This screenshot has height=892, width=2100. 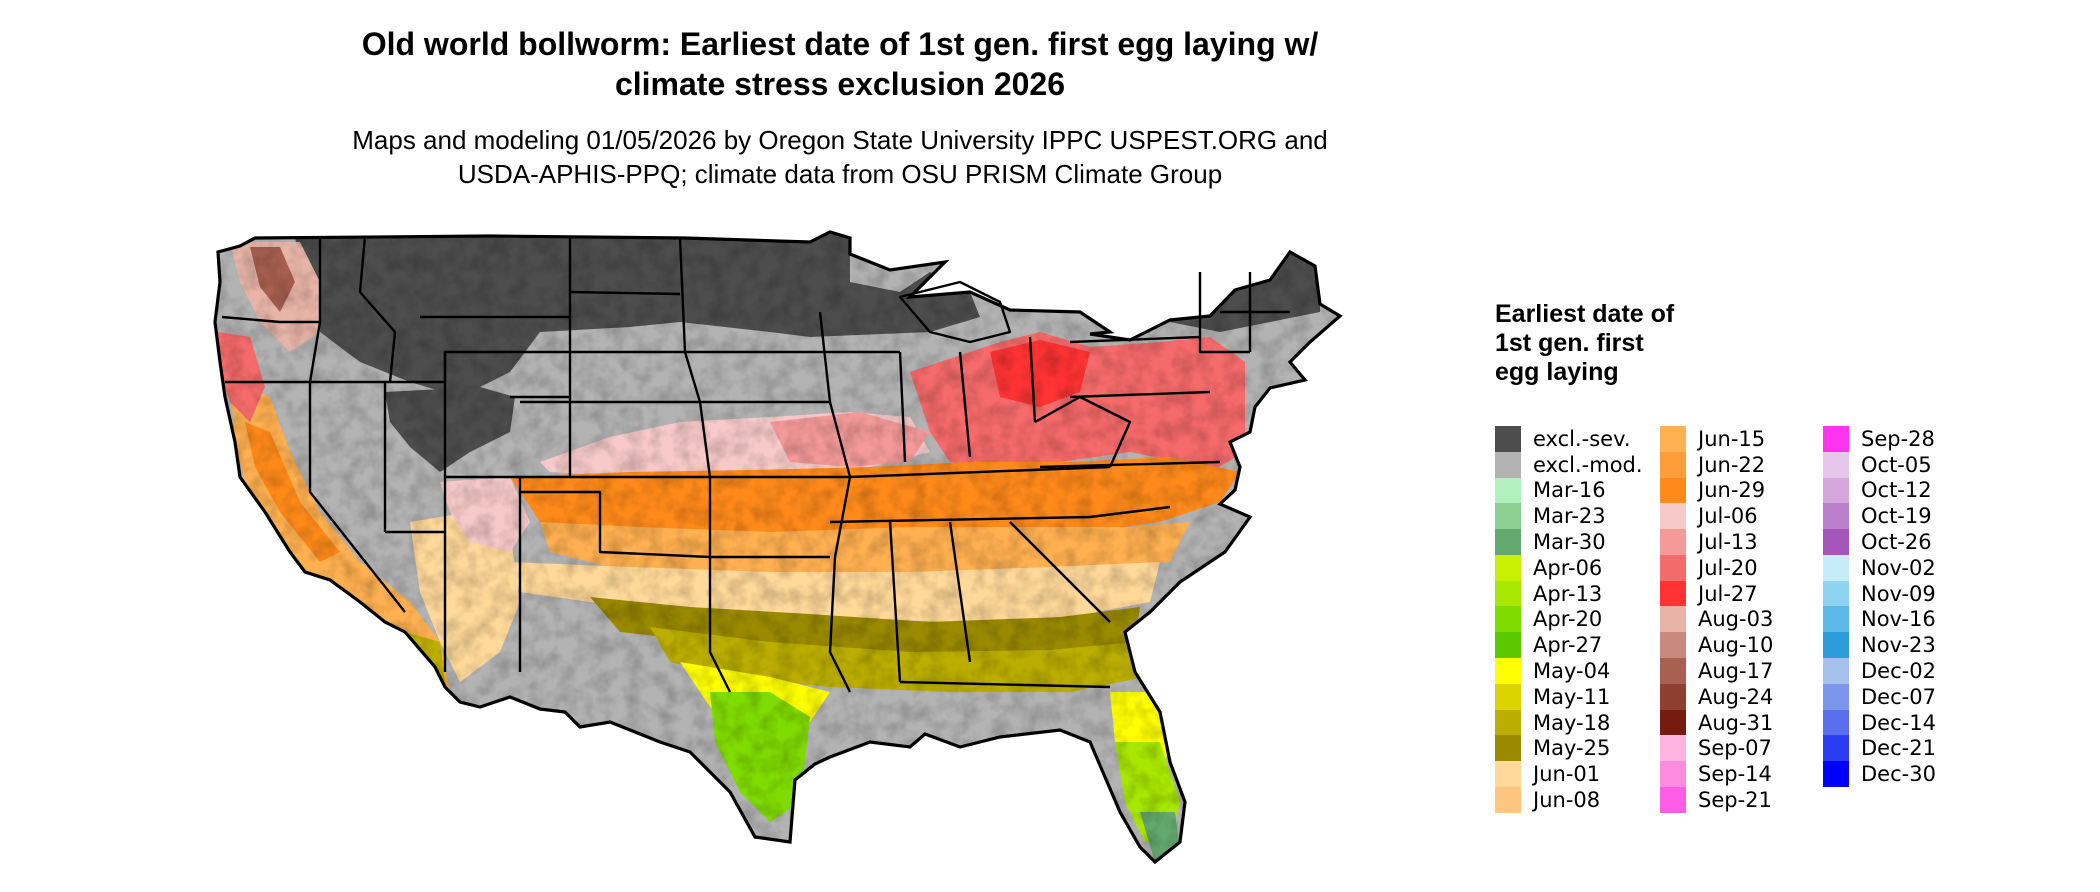 I want to click on border-pa-ny, so click(x=1135, y=339).